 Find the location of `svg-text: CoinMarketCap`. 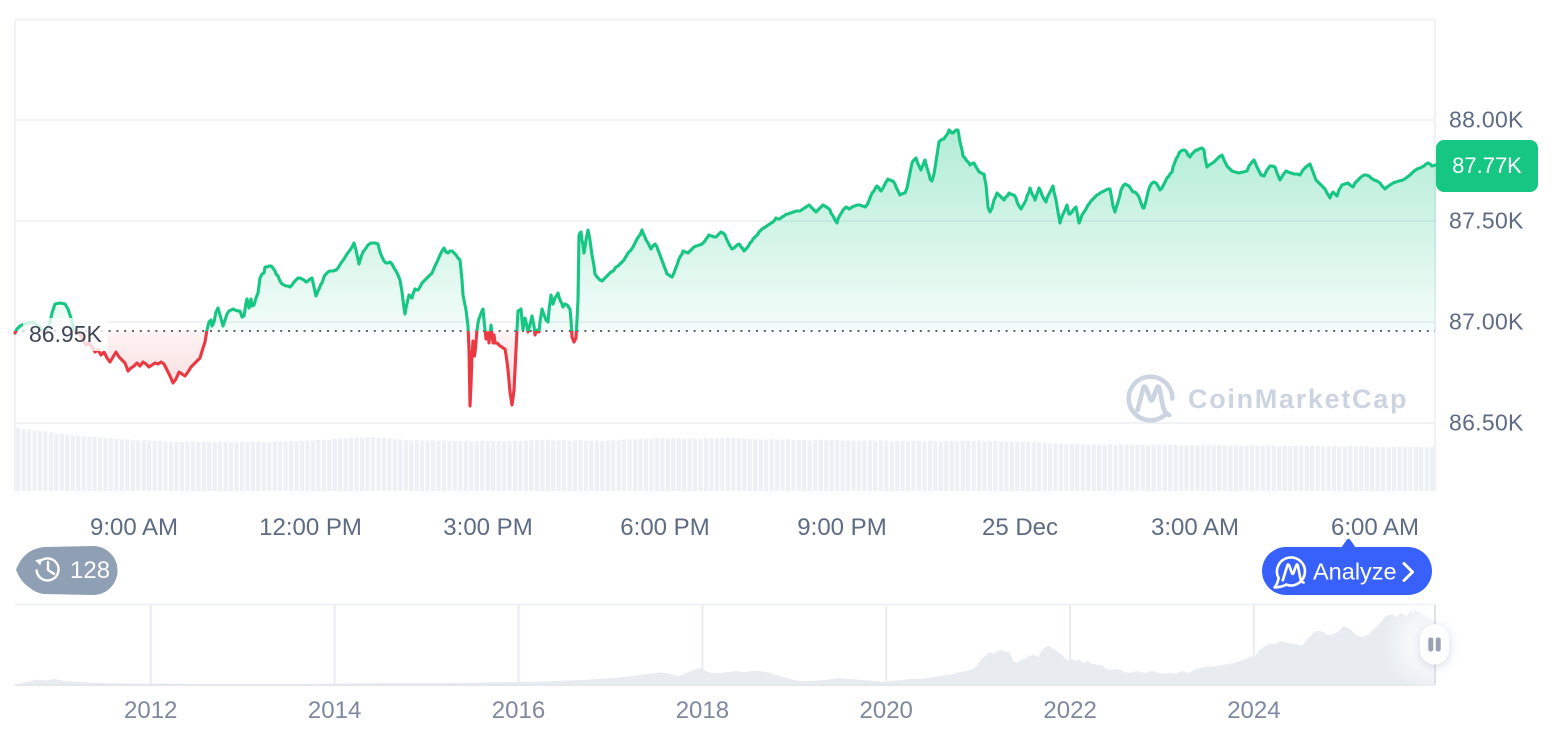

svg-text: CoinMarketCap is located at coordinates (1298, 399).